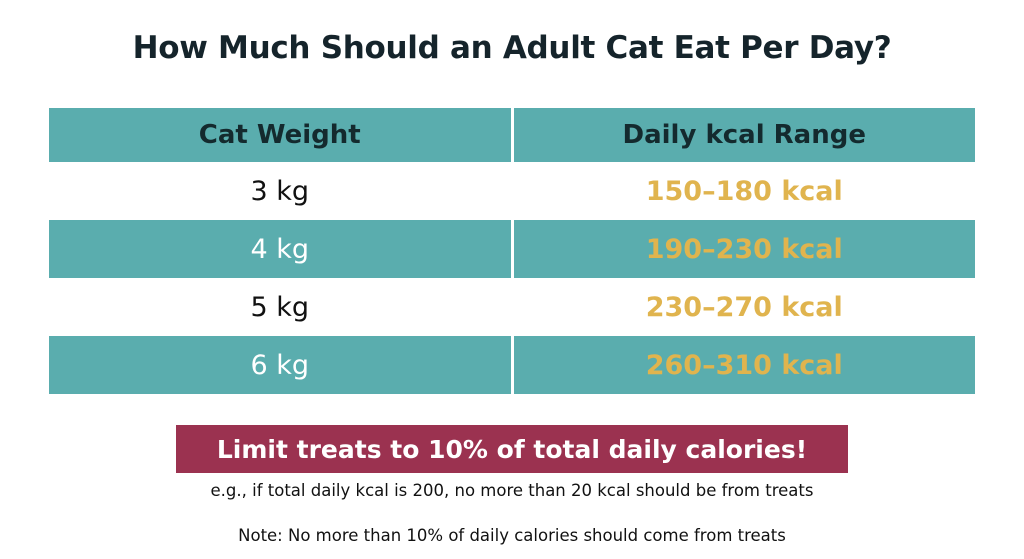 This screenshot has height=559, width=1024. What do you see at coordinates (743, 365) in the screenshot?
I see `kcal-cell: 260–310 kcal` at bounding box center [743, 365].